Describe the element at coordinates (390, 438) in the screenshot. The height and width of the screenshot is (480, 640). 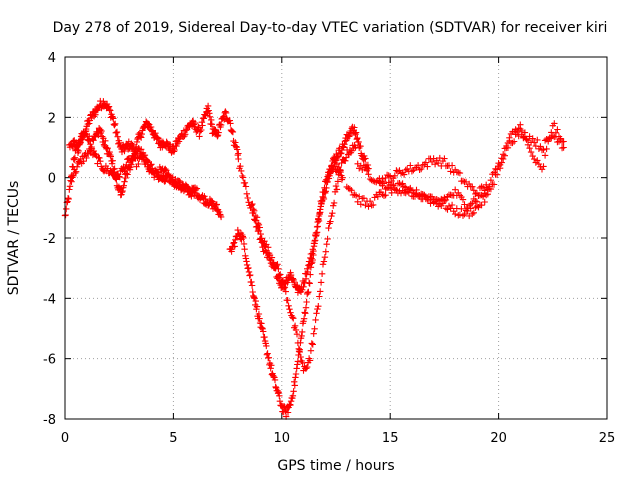
I see `x-tick-label: 15` at that location.